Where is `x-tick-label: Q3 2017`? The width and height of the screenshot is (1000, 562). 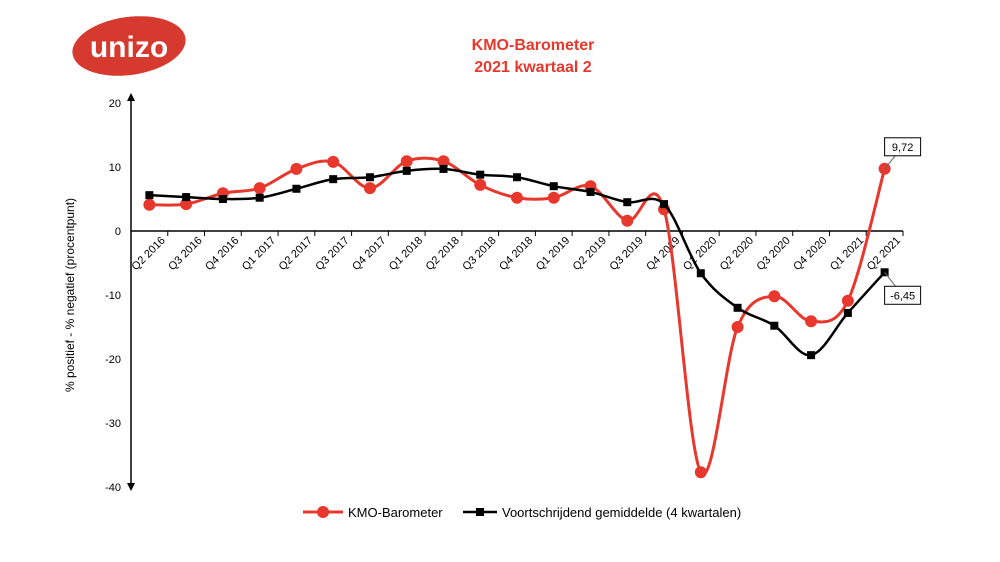
x-tick-label: Q3 2017 is located at coordinates (332, 254).